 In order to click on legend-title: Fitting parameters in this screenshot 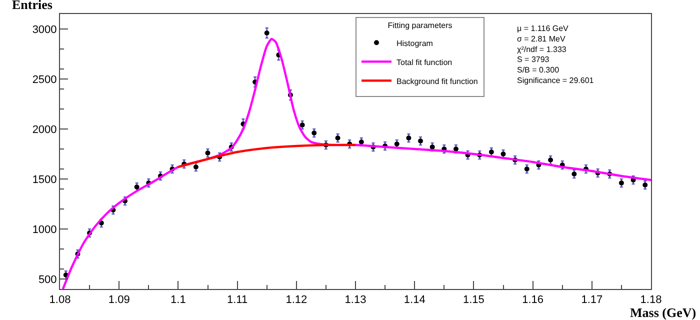, I will do `click(420, 25)`.